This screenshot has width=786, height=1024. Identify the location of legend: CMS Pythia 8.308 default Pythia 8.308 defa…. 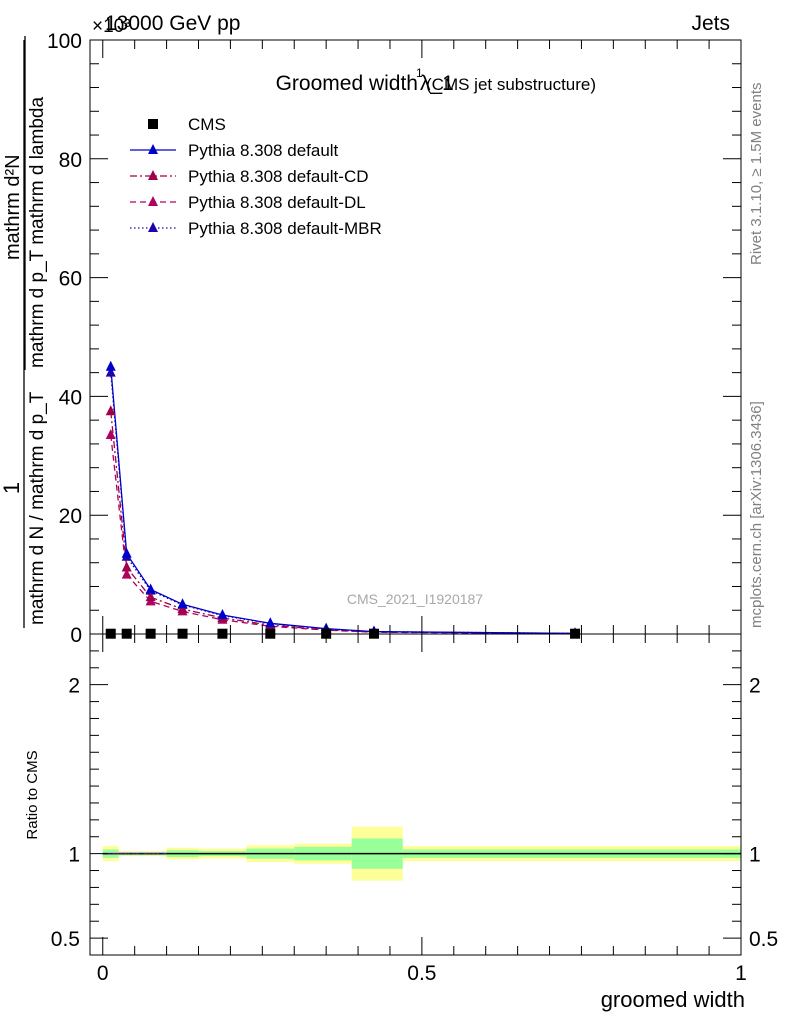
(256, 176).